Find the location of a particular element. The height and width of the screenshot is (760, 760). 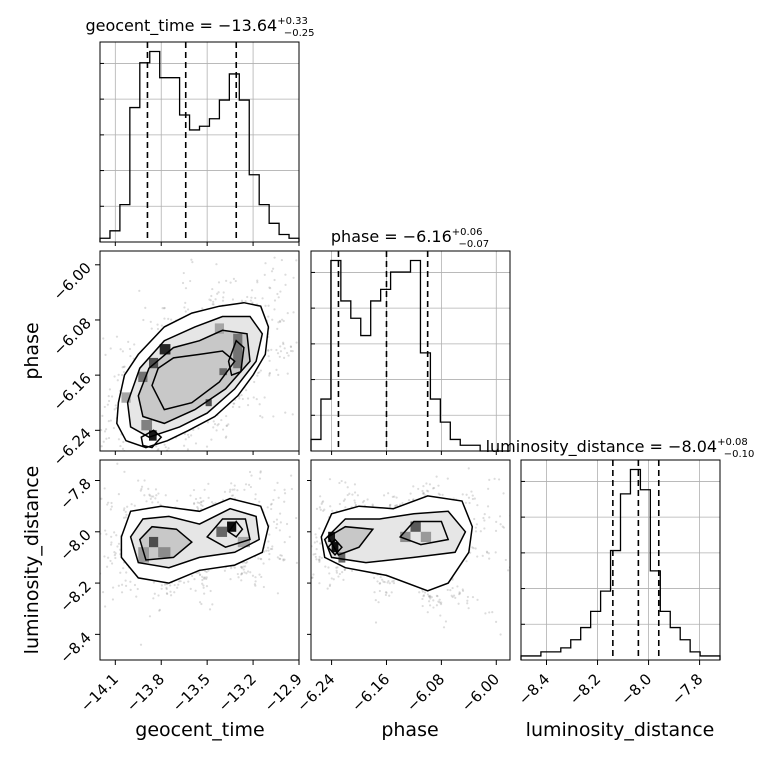

xtick-label-geocent_time: −13.8 is located at coordinates (145, 692).